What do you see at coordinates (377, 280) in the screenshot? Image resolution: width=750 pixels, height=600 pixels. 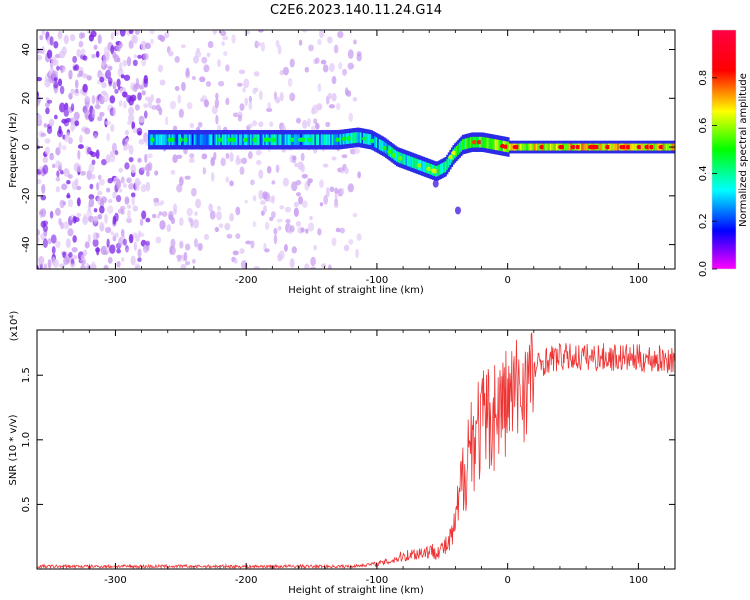 I see `heatmap-xtick-label: -100` at bounding box center [377, 280].